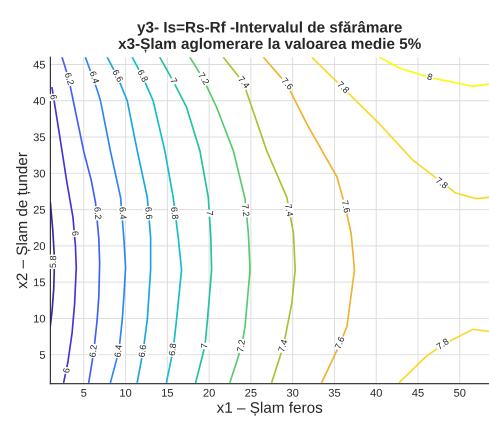 The height and width of the screenshot is (424, 489). I want to click on y-tick-label: 40, so click(39, 101).